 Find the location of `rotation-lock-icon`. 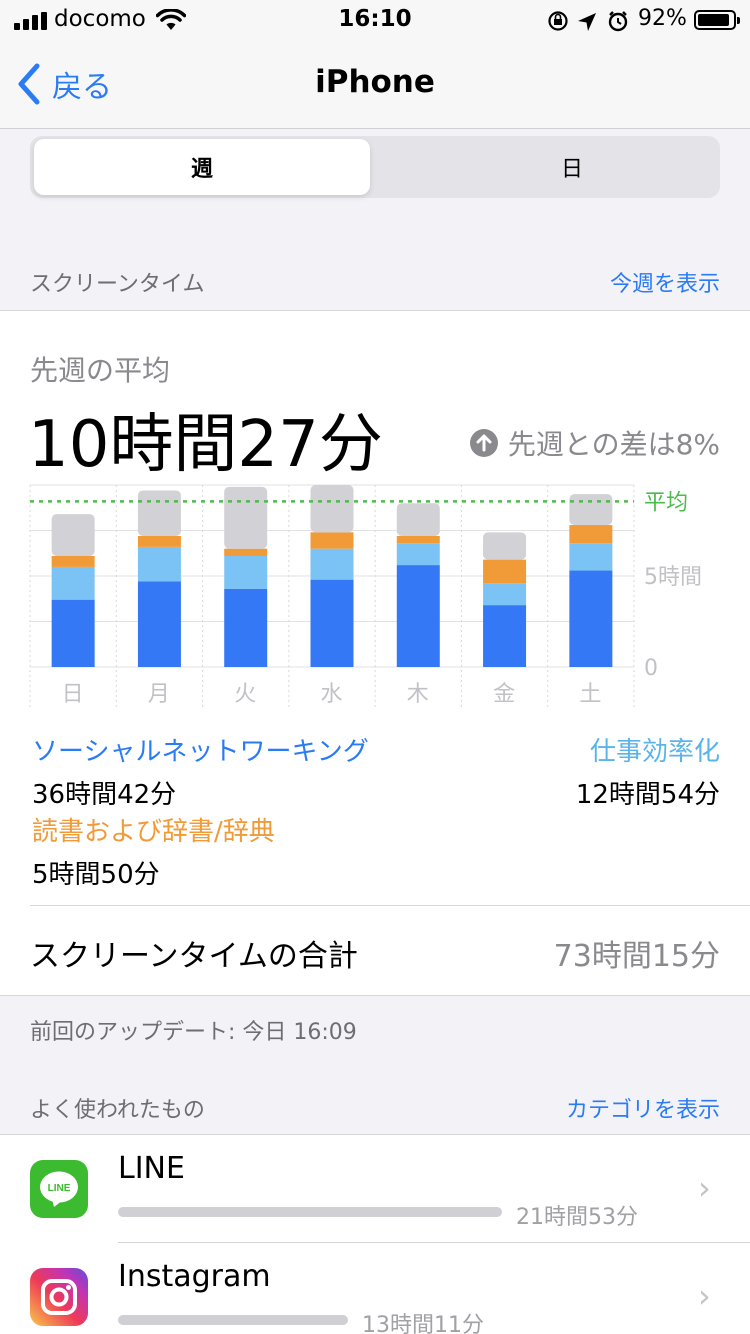

rotation-lock-icon is located at coordinates (558, 21).